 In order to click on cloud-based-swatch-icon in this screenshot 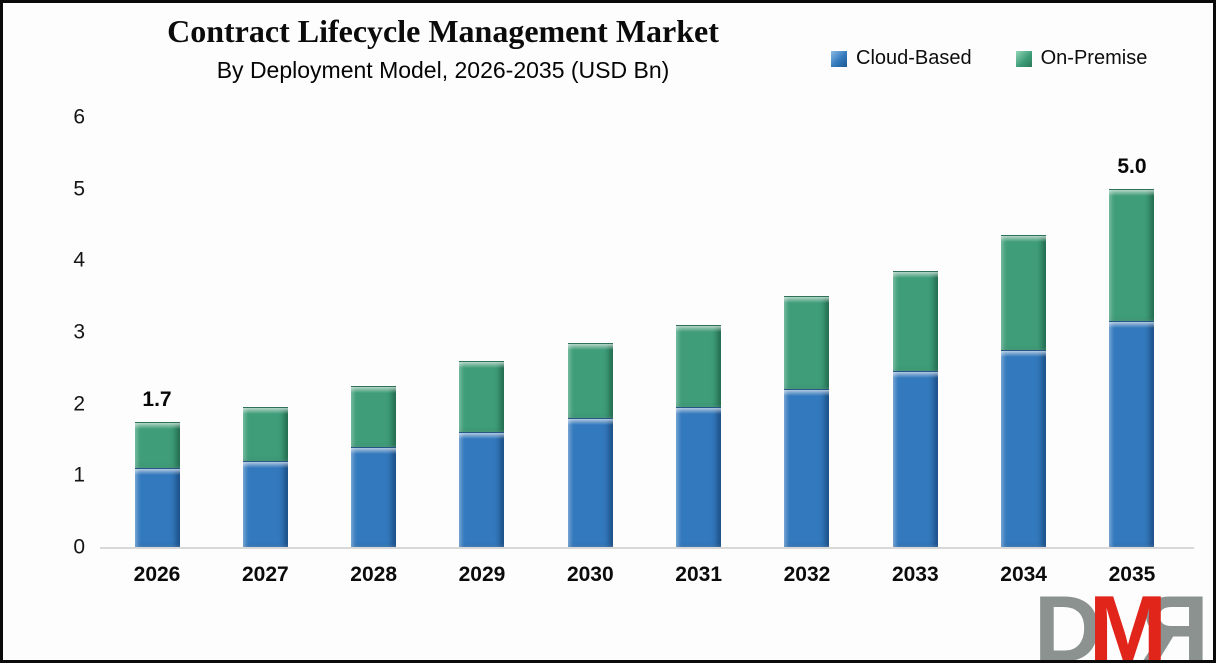, I will do `click(839, 58)`.